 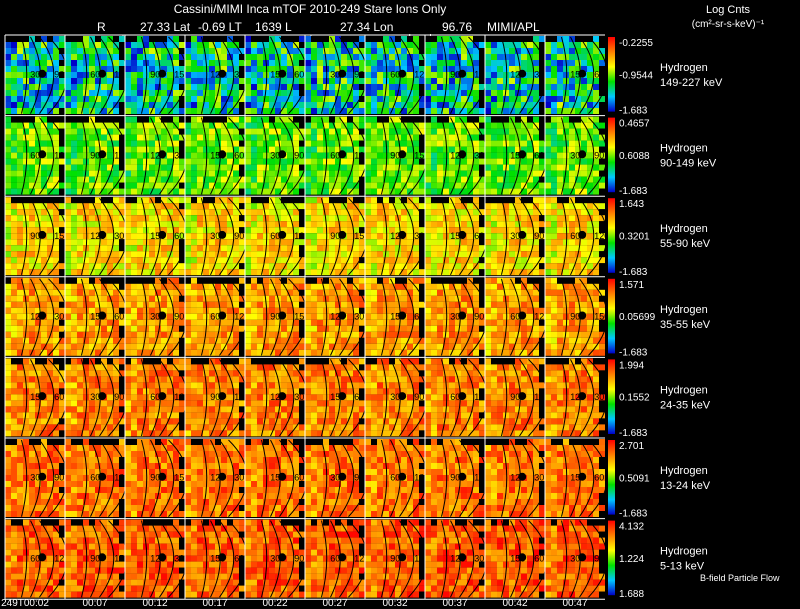 I want to click on time-tick-8: 00:42, so click(x=514, y=603).